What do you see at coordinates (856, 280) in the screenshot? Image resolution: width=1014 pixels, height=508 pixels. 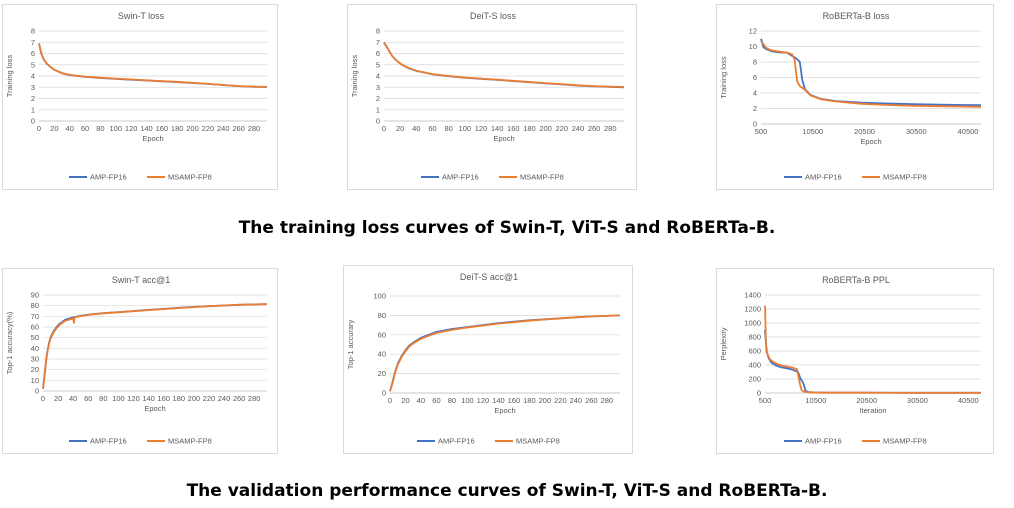 I see `chart-title: RoBERTa-B PPL` at bounding box center [856, 280].